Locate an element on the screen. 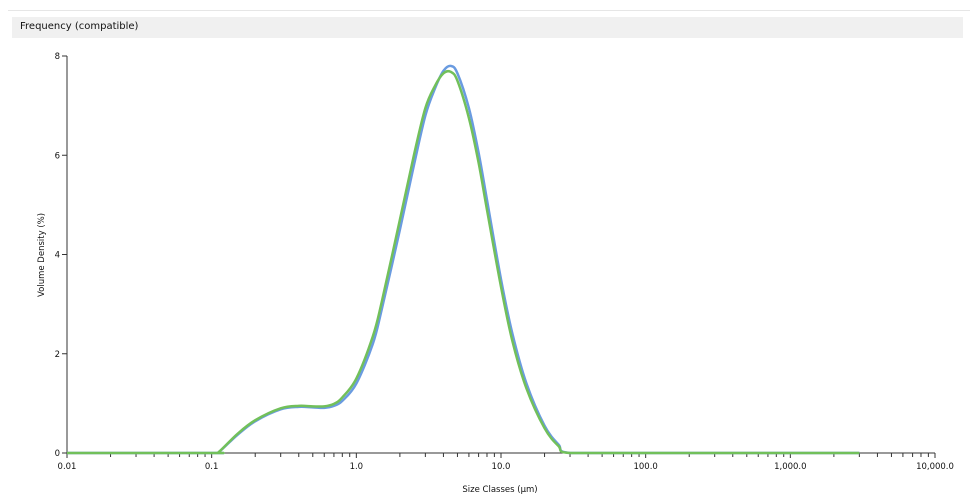 This screenshot has width=978, height=501. y-axis-label: Volume Density (%) is located at coordinates (42, 255).